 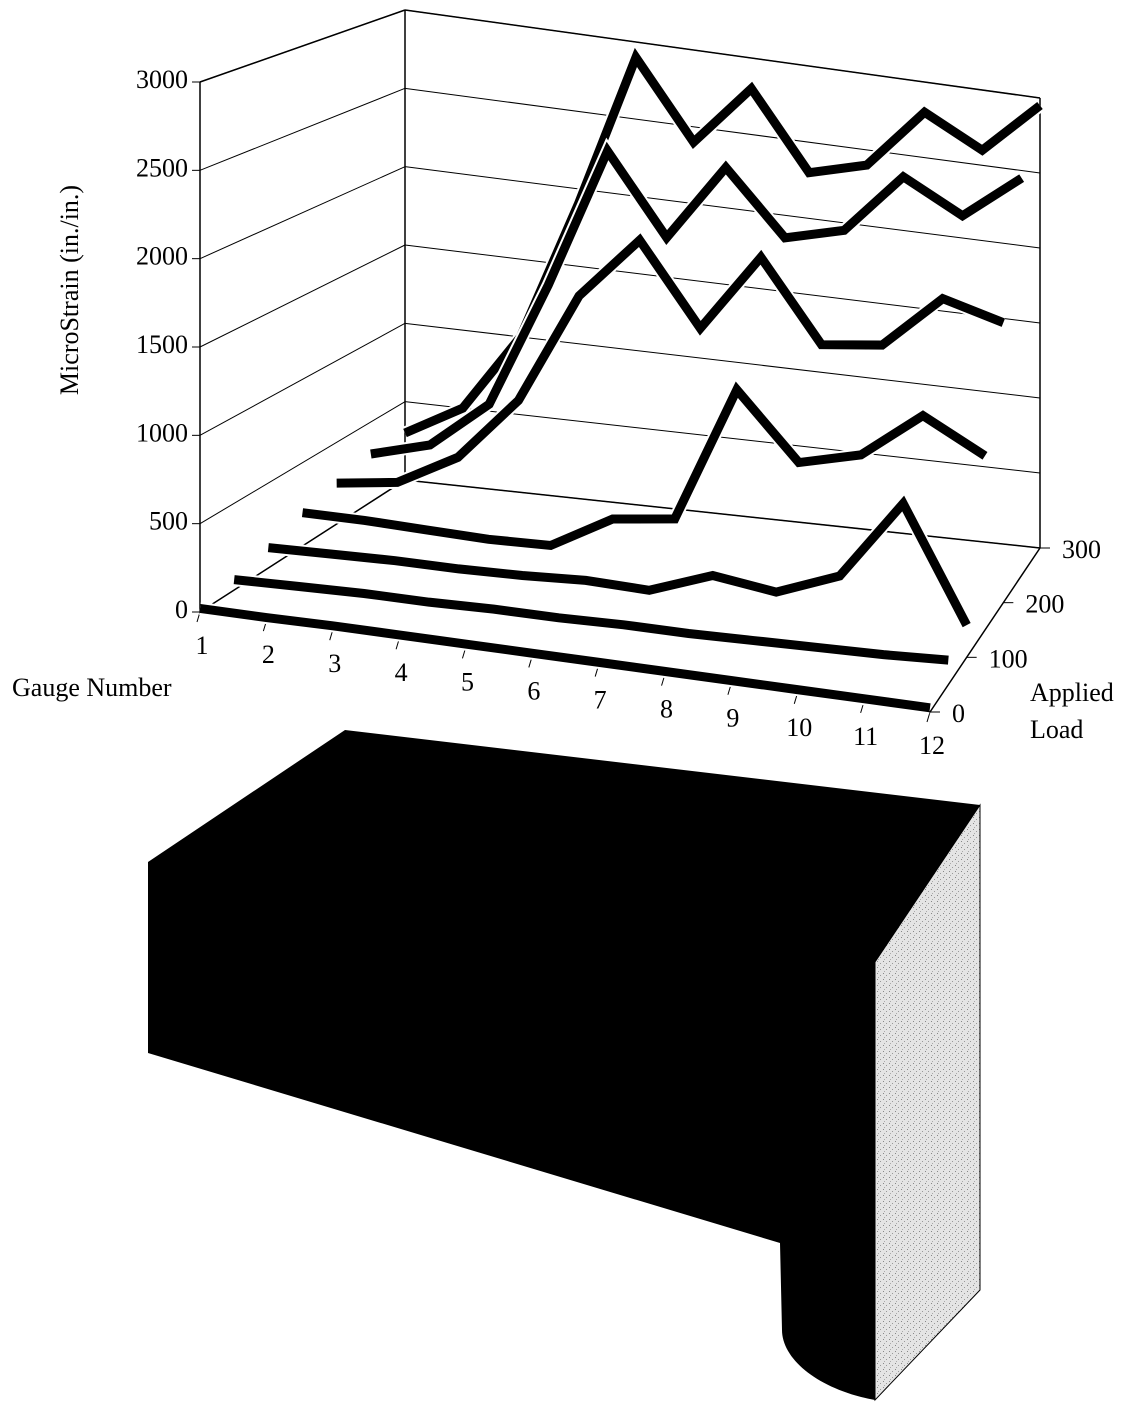 What do you see at coordinates (162, 79) in the screenshot?
I see `y-tick-label: 3000` at bounding box center [162, 79].